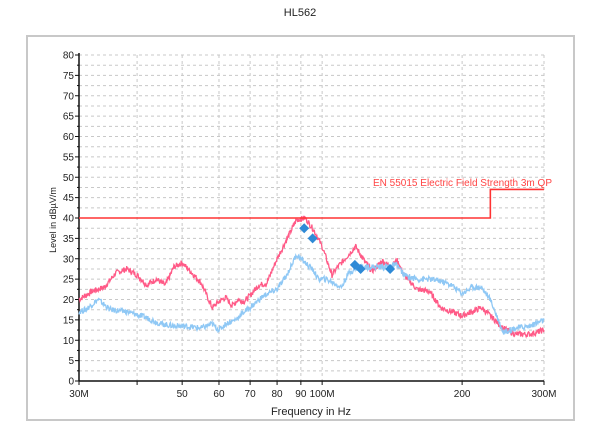  Describe the element at coordinates (69, 178) in the screenshot. I see `y-tick-label: 50` at that location.